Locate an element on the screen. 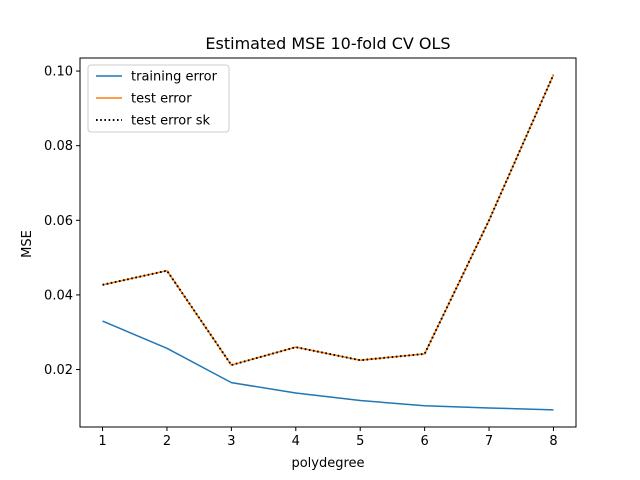 The width and height of the screenshot is (640, 480). legend: training error test error test error sk is located at coordinates (158, 98).